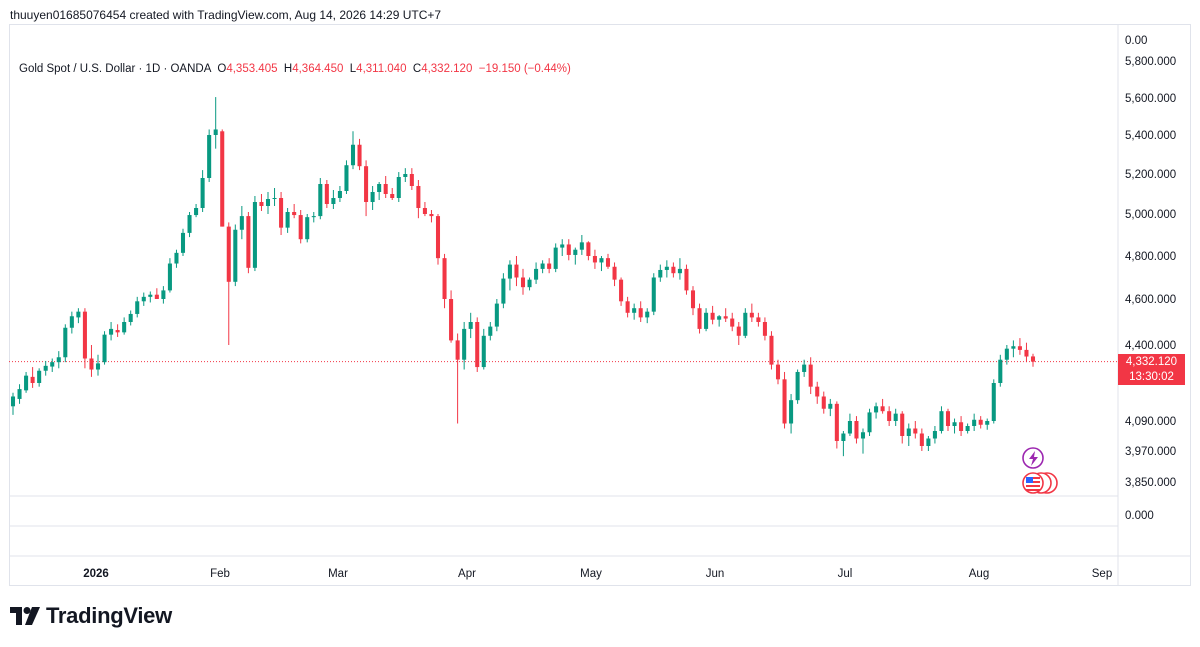 The image size is (1200, 647). Describe the element at coordinates (597, 574) in the screenshot. I see `time-axis: 2026 Feb Mar Apr May Jun Jul Aug Sep` at that location.